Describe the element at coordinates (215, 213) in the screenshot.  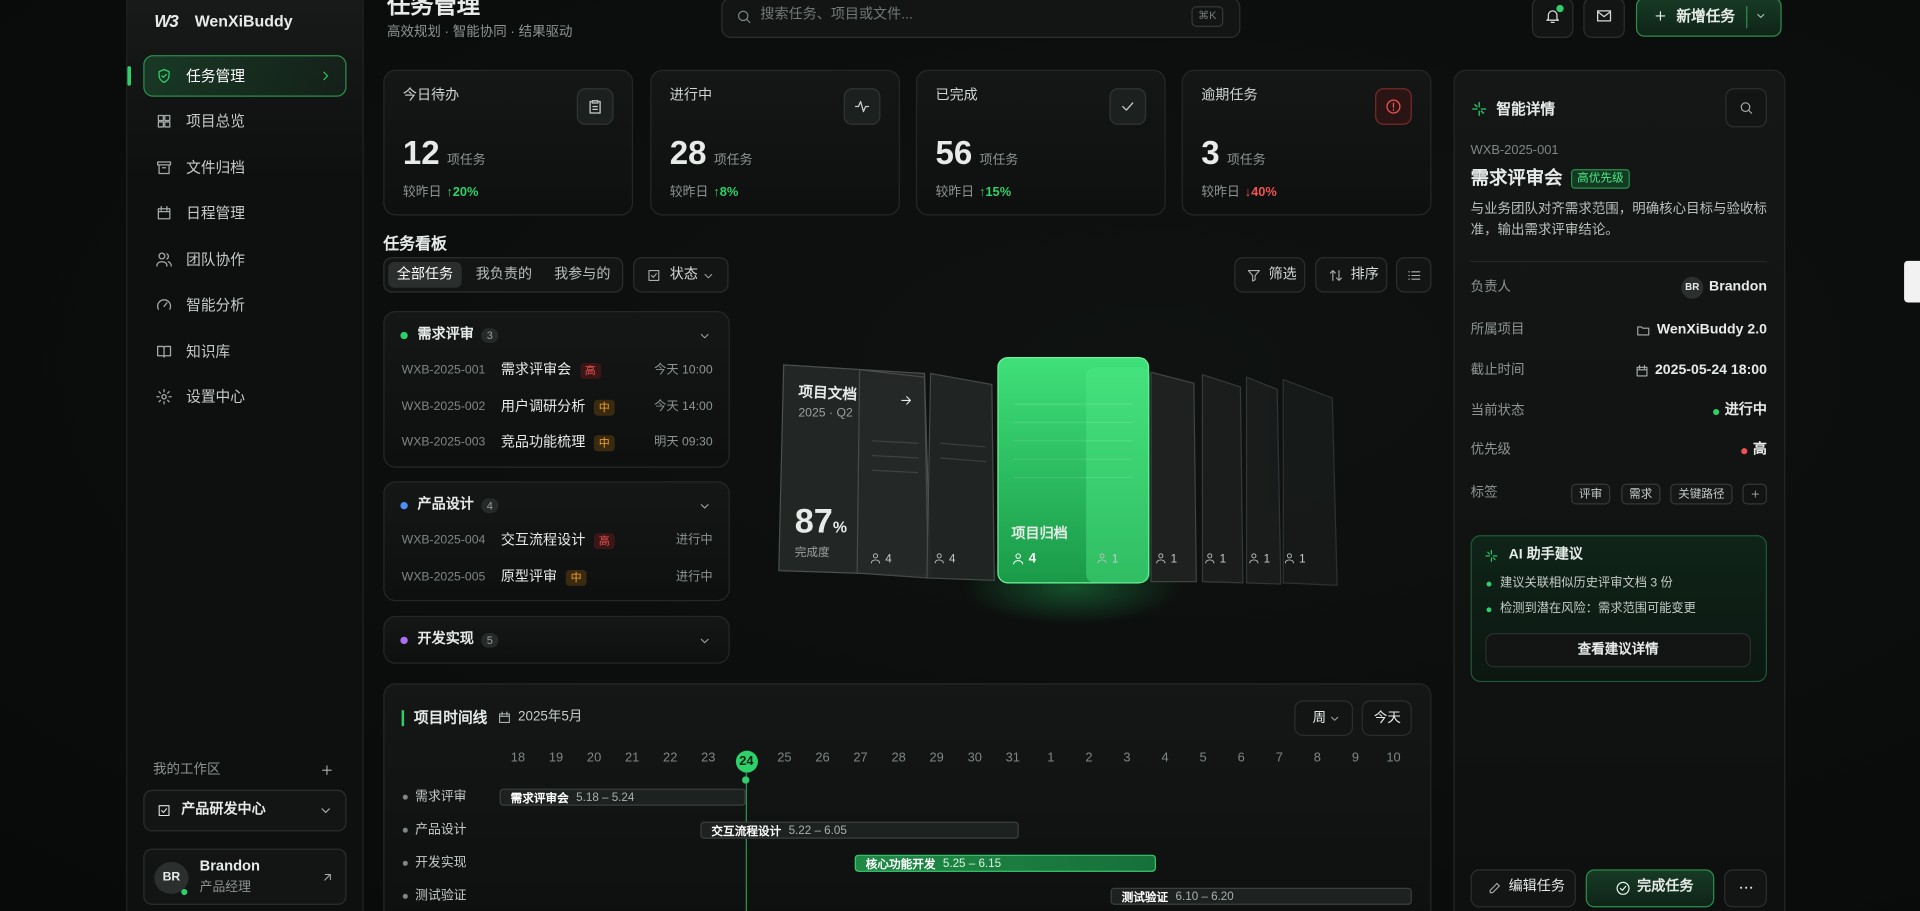
I see `nav-item: 日程管理` at that location.